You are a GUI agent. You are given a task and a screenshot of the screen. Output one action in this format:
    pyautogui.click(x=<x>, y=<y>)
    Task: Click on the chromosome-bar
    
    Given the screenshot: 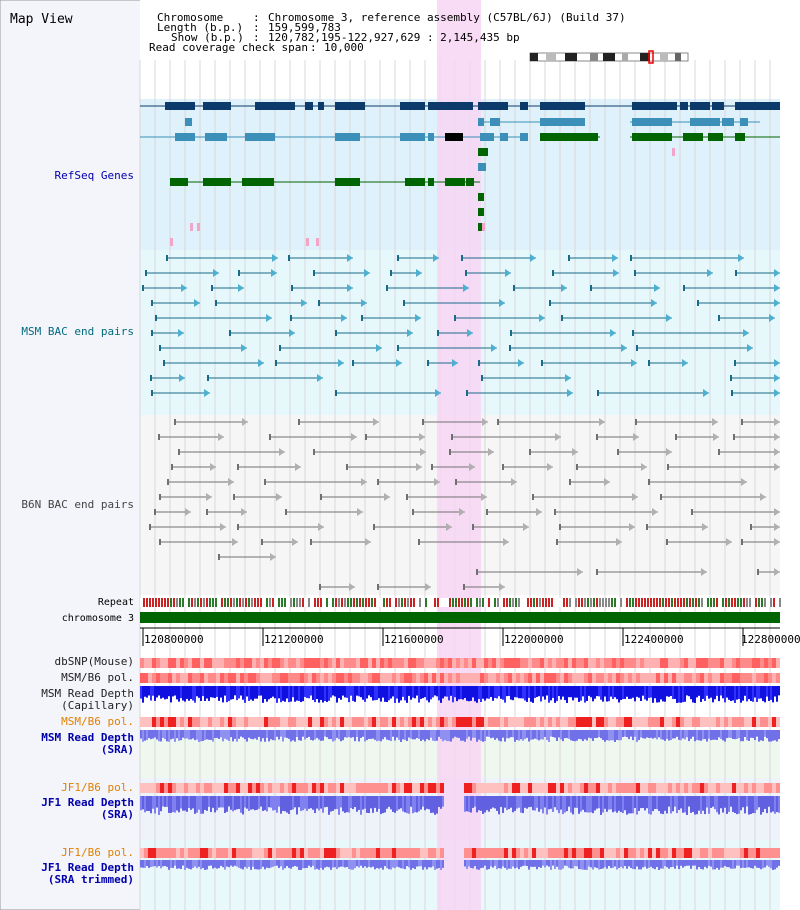 What is the action you would take?
    pyautogui.click(x=460, y=617)
    